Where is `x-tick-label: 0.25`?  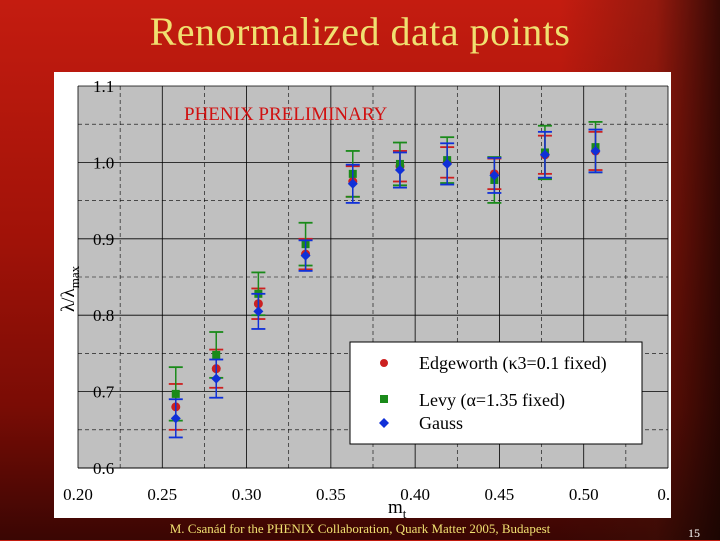 x-tick-label: 0.25 is located at coordinates (162, 494).